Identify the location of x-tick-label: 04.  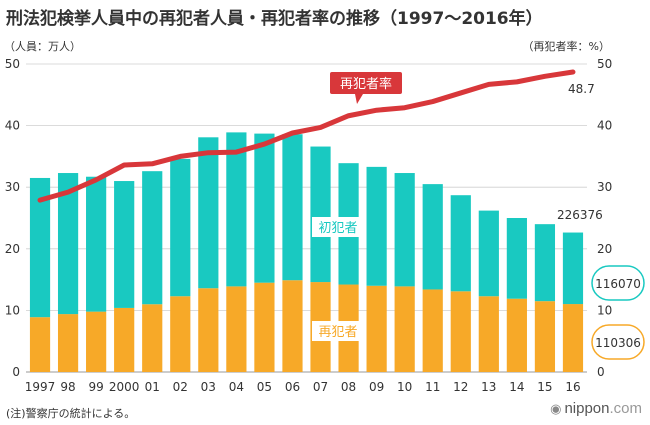
(236, 387).